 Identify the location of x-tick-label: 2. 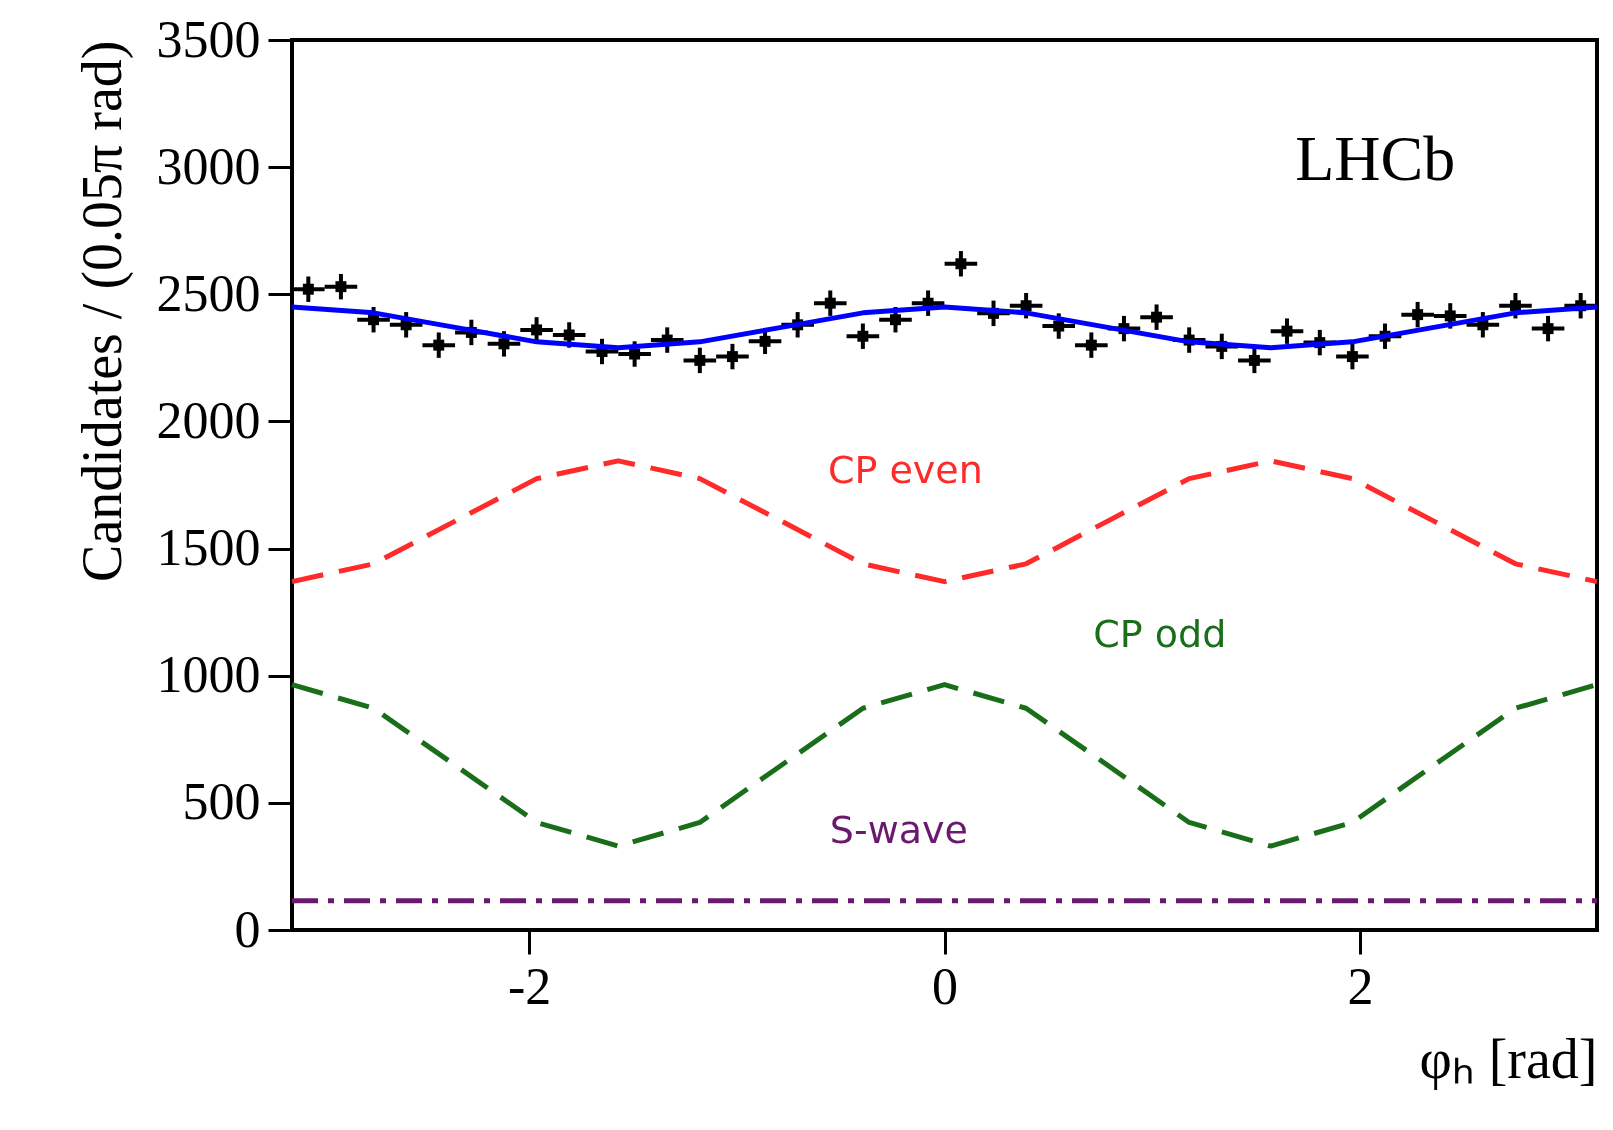
(1360, 986).